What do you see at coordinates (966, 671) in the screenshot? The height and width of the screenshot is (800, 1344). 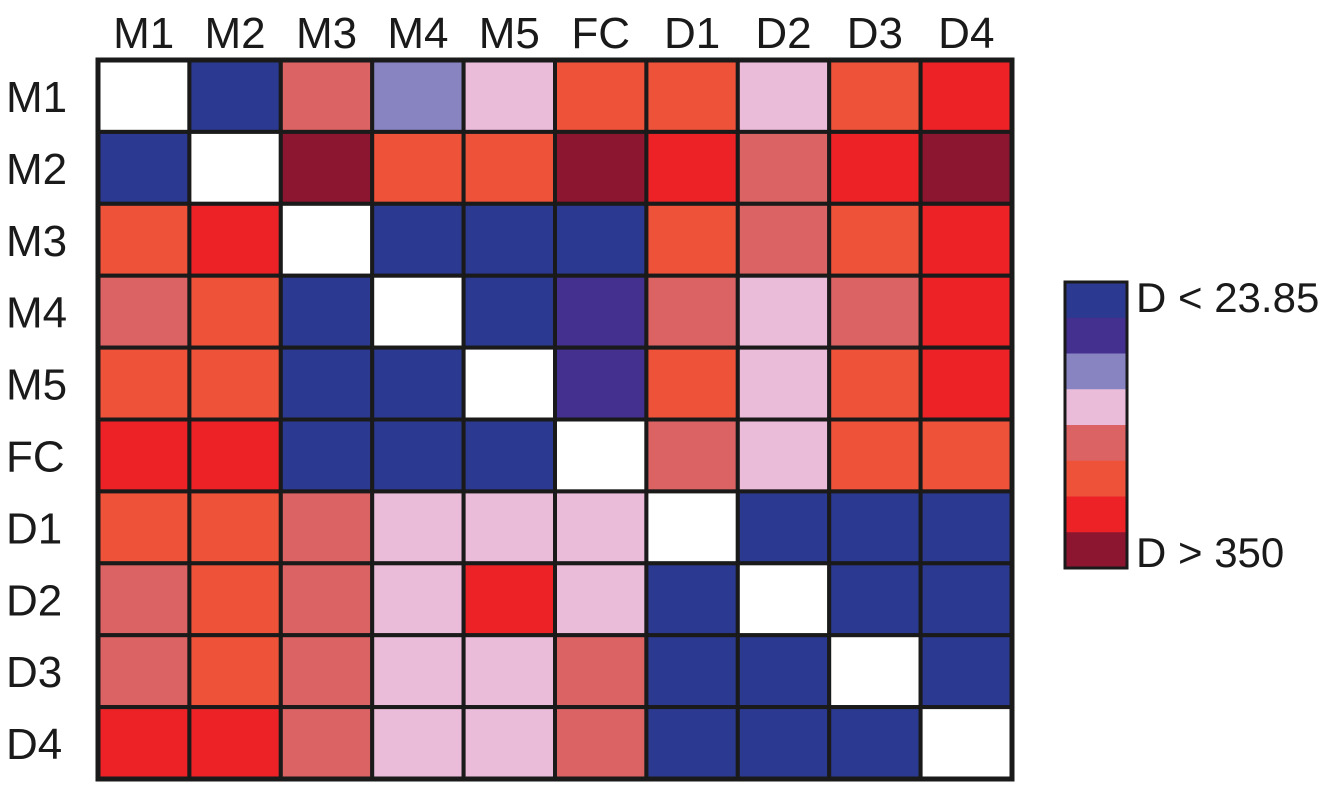 I see `cell-D3-D4` at bounding box center [966, 671].